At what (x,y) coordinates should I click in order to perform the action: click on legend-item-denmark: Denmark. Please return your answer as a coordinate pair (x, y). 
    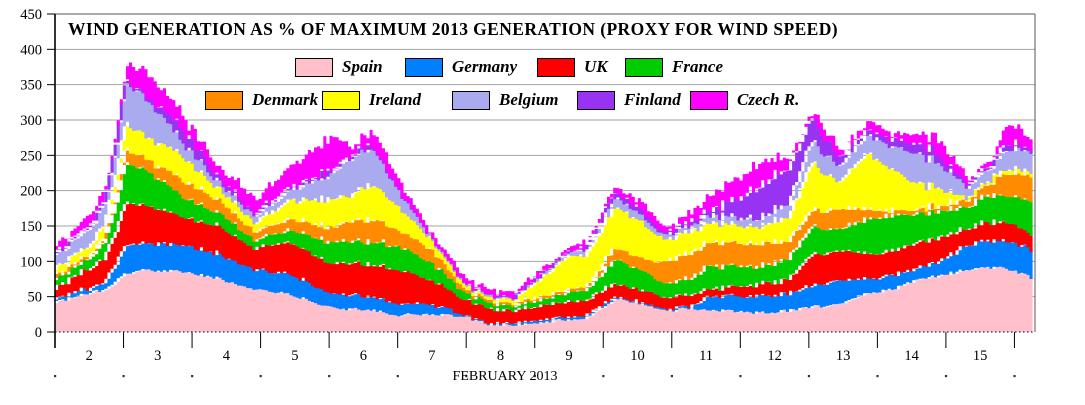
    Looking at the image, I should click on (261, 100).